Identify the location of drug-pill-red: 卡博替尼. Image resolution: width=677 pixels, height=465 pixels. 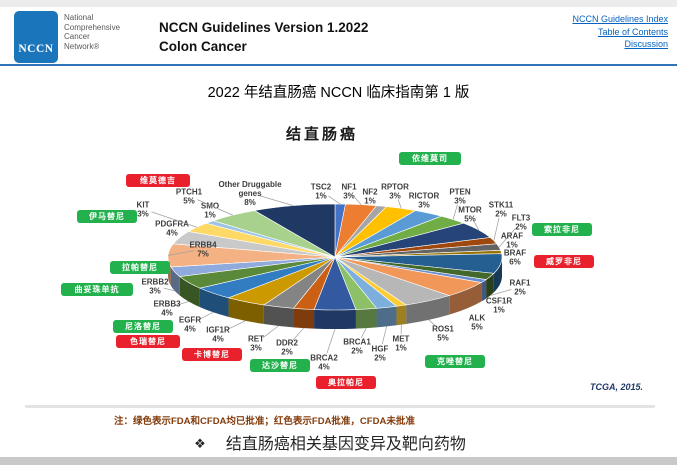
(212, 354).